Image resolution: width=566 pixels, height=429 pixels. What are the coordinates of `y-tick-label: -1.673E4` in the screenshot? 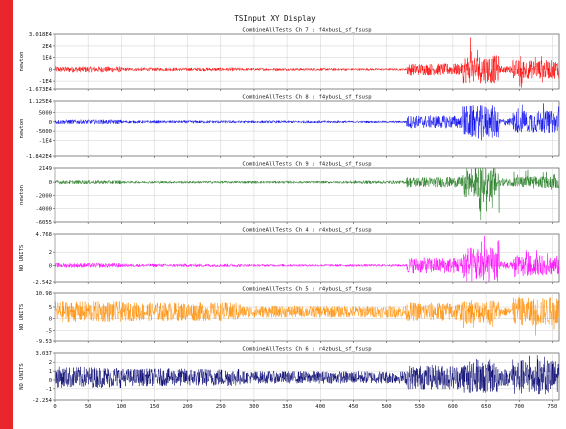 It's located at (39, 90).